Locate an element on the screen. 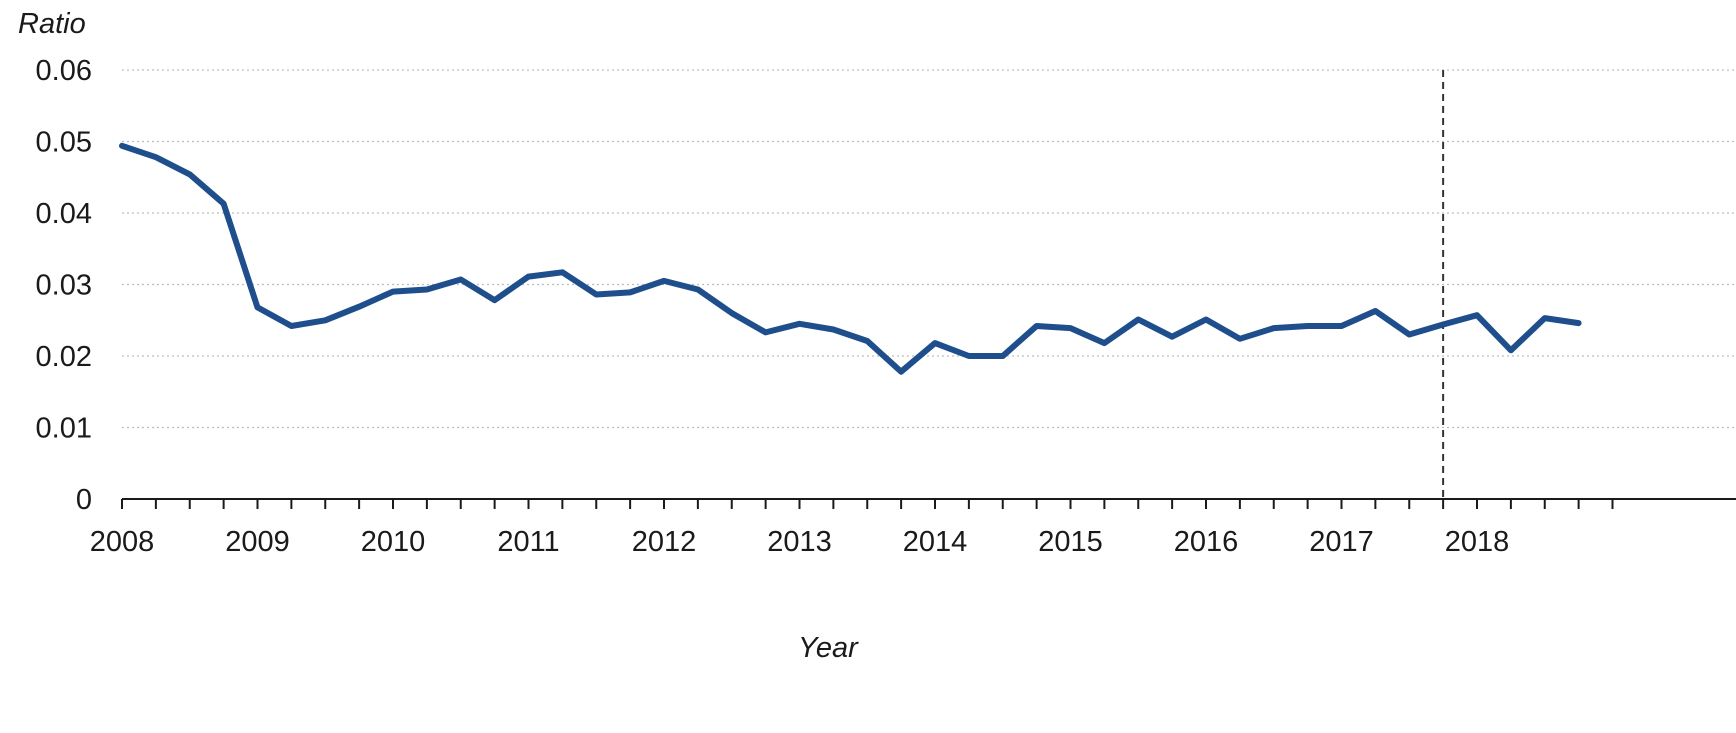 The width and height of the screenshot is (1736, 733). y-tick-label: 0.03 is located at coordinates (64, 286).